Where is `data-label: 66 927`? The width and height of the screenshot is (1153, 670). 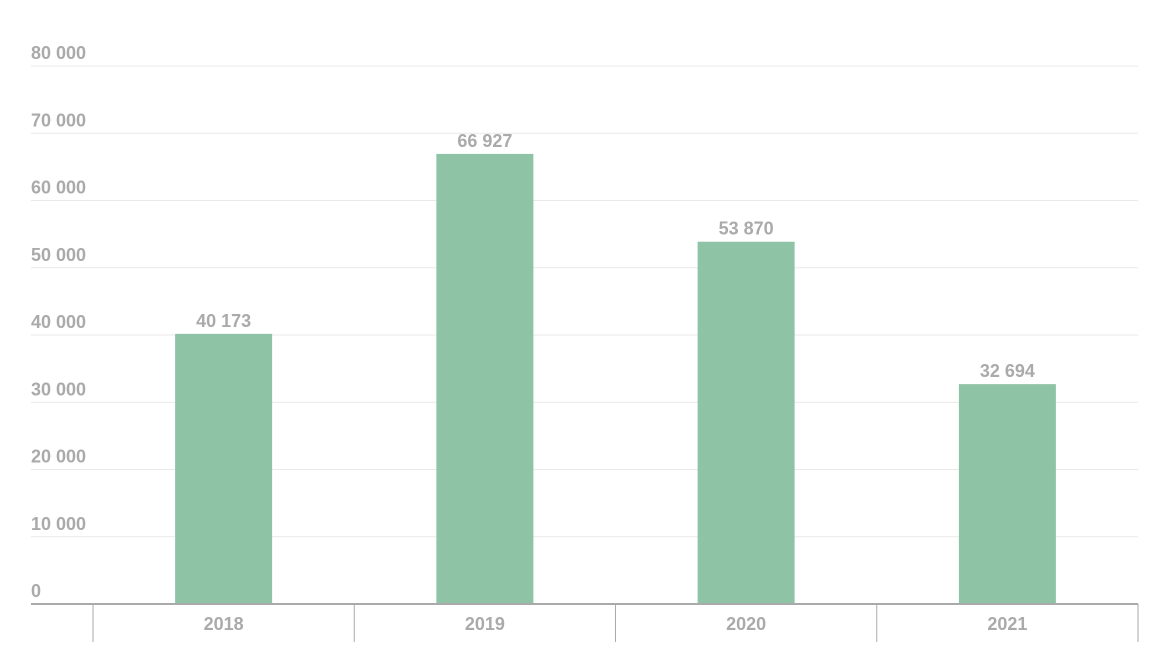 data-label: 66 927 is located at coordinates (484, 141).